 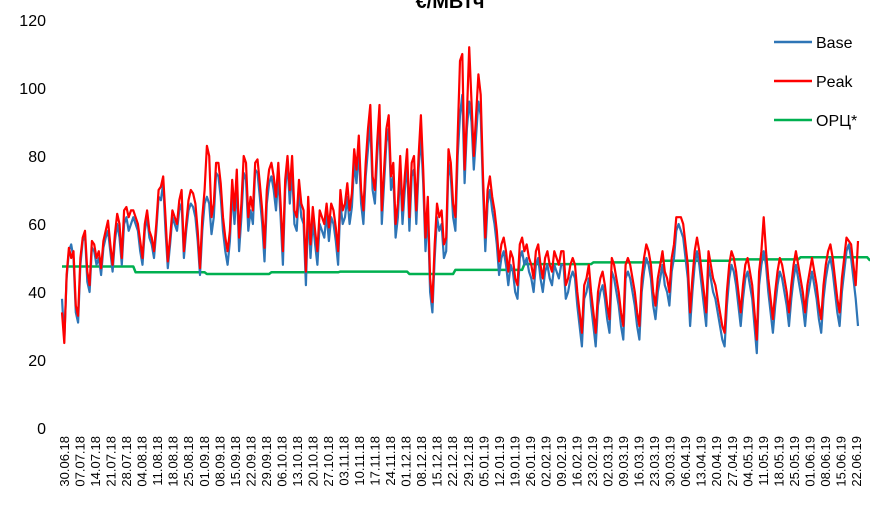 I want to click on x-tick-label: 03.11.18, so click(x=344, y=461).